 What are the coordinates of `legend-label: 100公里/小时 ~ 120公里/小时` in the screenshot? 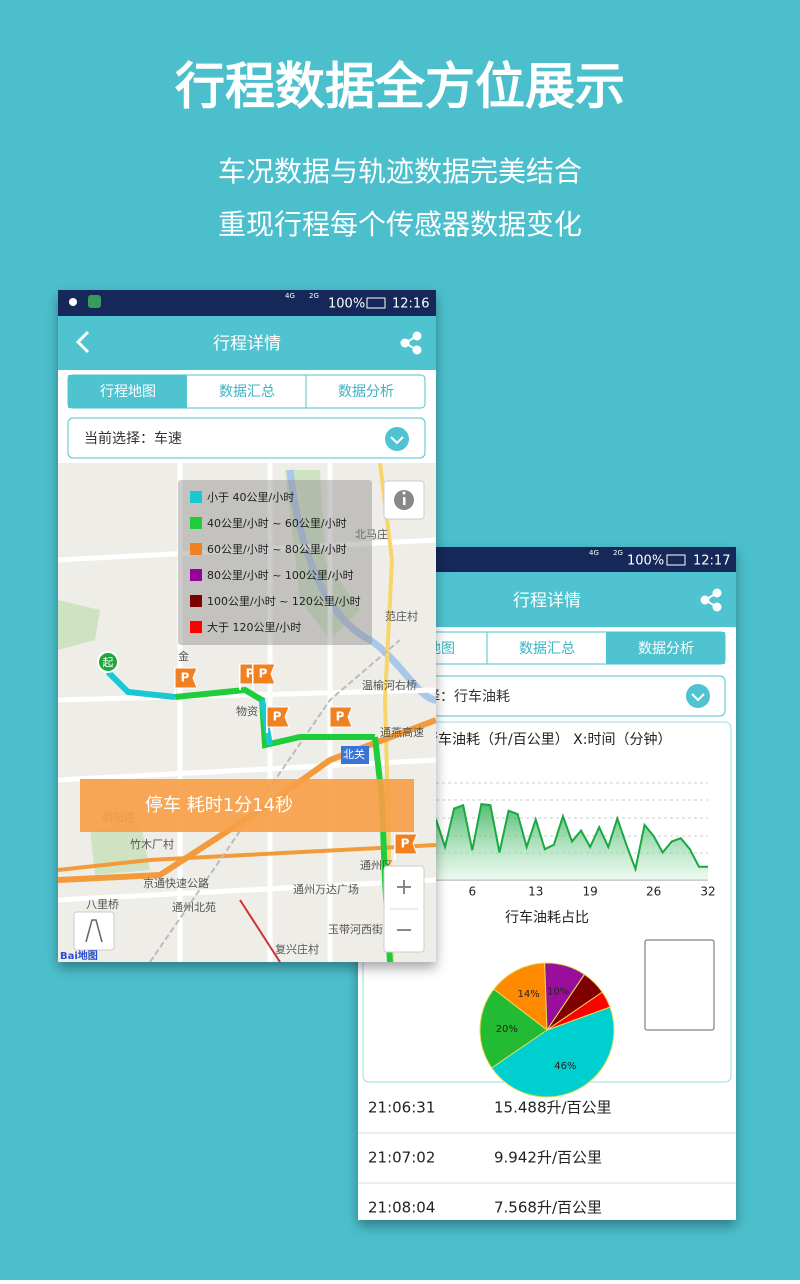 It's located at (284, 601).